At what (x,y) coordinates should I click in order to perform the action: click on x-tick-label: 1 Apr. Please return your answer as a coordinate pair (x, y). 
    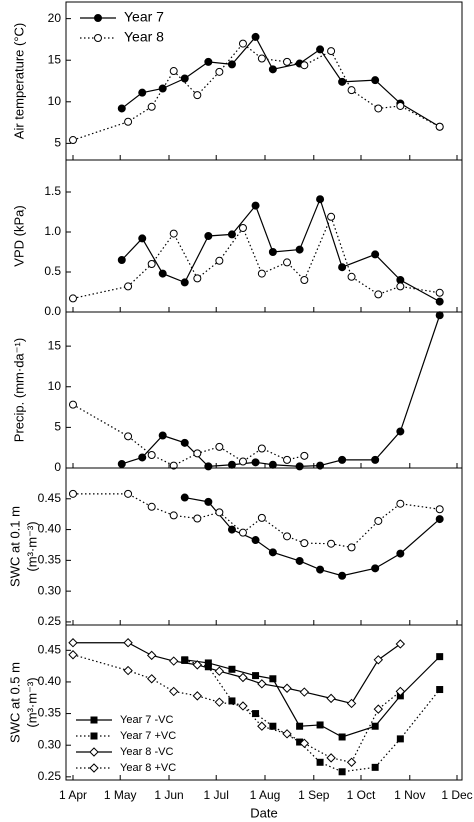
    Looking at the image, I should click on (73, 795).